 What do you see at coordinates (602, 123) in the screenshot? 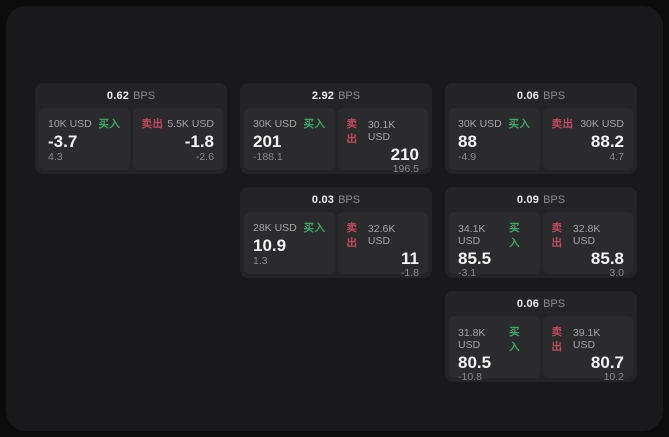
I see `sell-amount-label: 30K USD` at bounding box center [602, 123].